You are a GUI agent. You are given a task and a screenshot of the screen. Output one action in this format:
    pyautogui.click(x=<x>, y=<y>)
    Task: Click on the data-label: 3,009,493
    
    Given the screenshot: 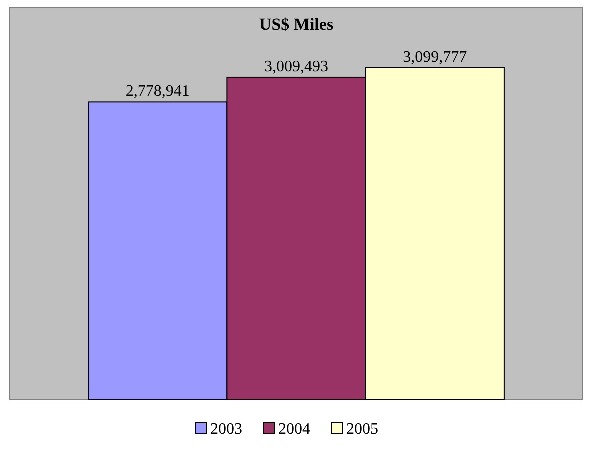 What is the action you would take?
    pyautogui.click(x=296, y=67)
    